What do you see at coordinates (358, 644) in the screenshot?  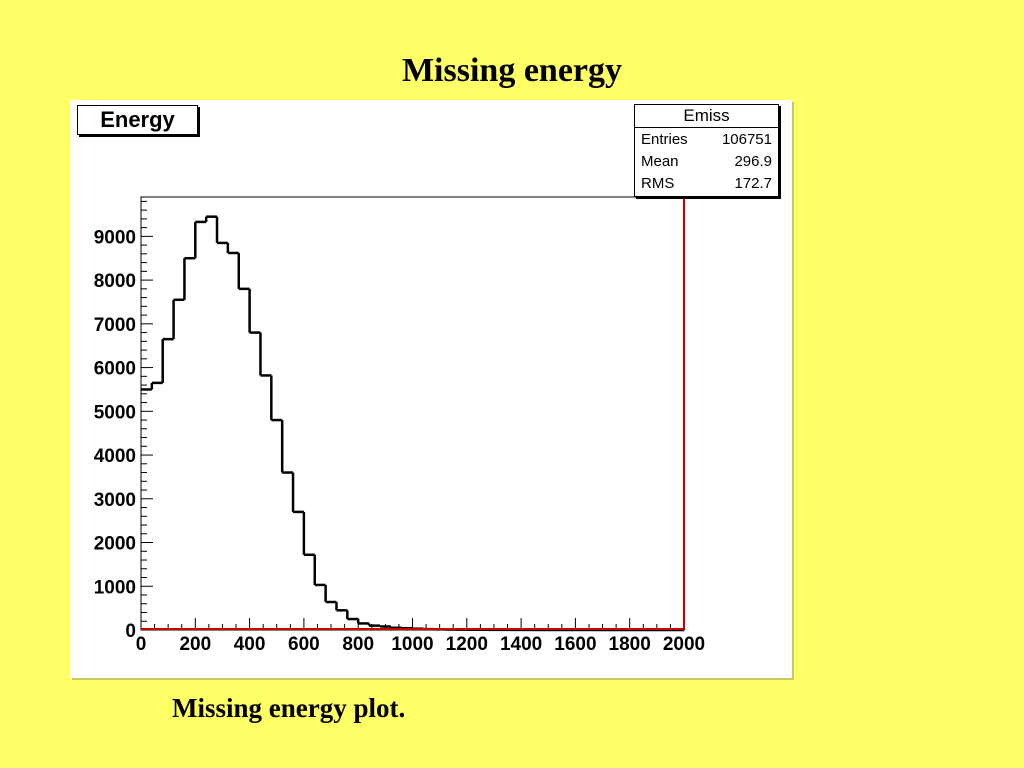 I see `x-tick-label: 800` at bounding box center [358, 644].